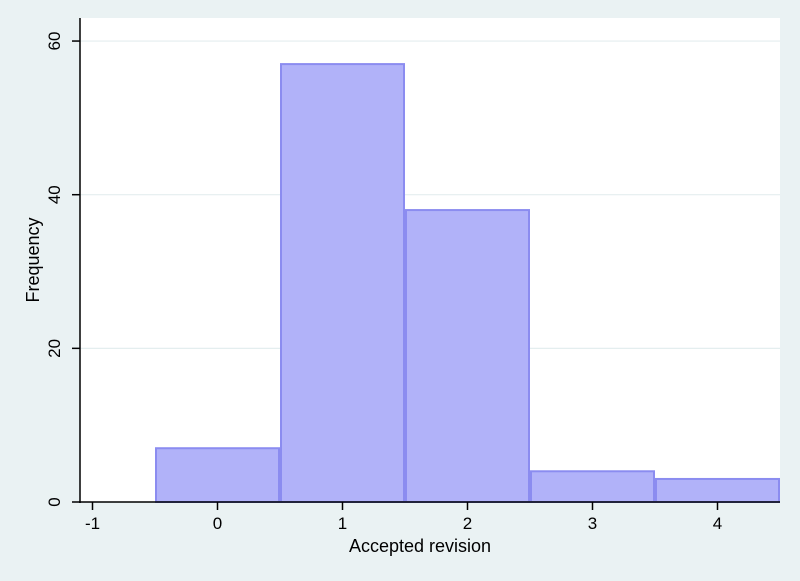 The image size is (800, 581). I want to click on x-tick-label: 3, so click(592, 523).